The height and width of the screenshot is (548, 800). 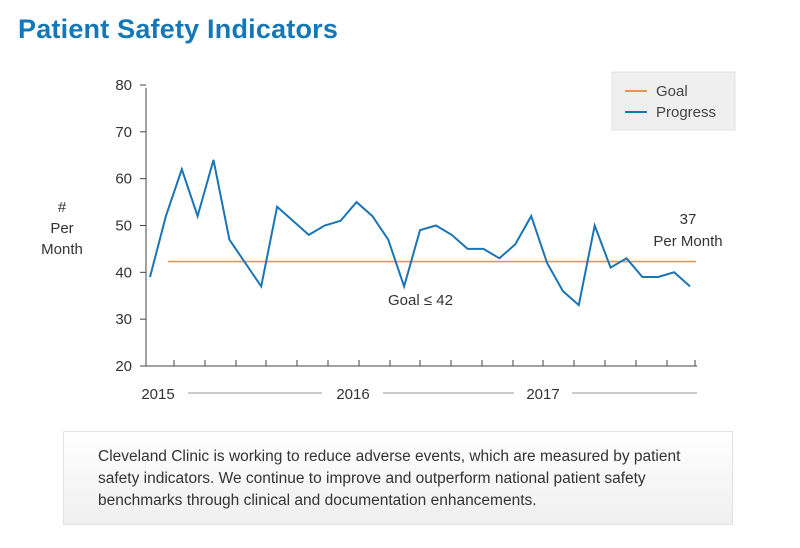 What do you see at coordinates (688, 219) in the screenshot?
I see `last-value-annotation: 37` at bounding box center [688, 219].